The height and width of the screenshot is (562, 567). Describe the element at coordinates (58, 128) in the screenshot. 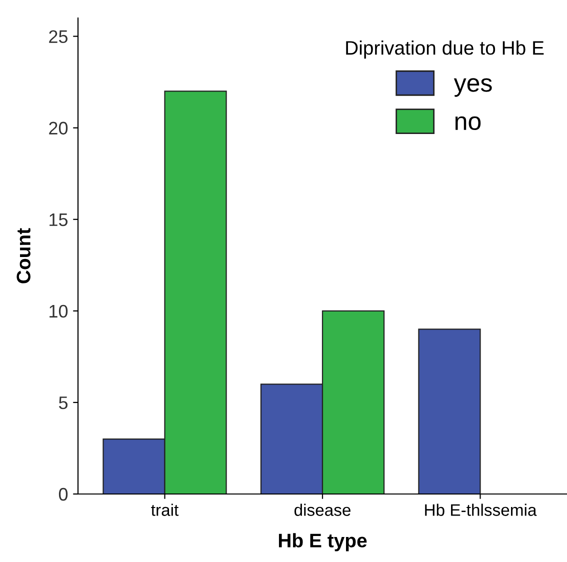

I see `y-tick-label: 20` at that location.